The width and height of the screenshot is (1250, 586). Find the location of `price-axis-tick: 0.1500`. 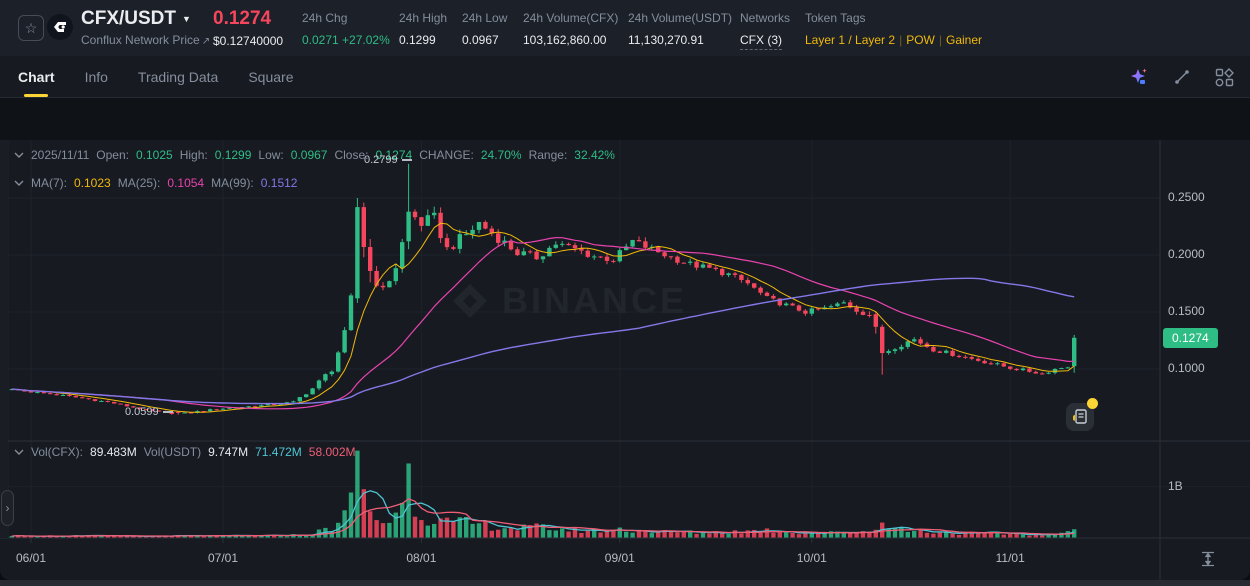

price-axis-tick: 0.1500 is located at coordinates (1186, 311).